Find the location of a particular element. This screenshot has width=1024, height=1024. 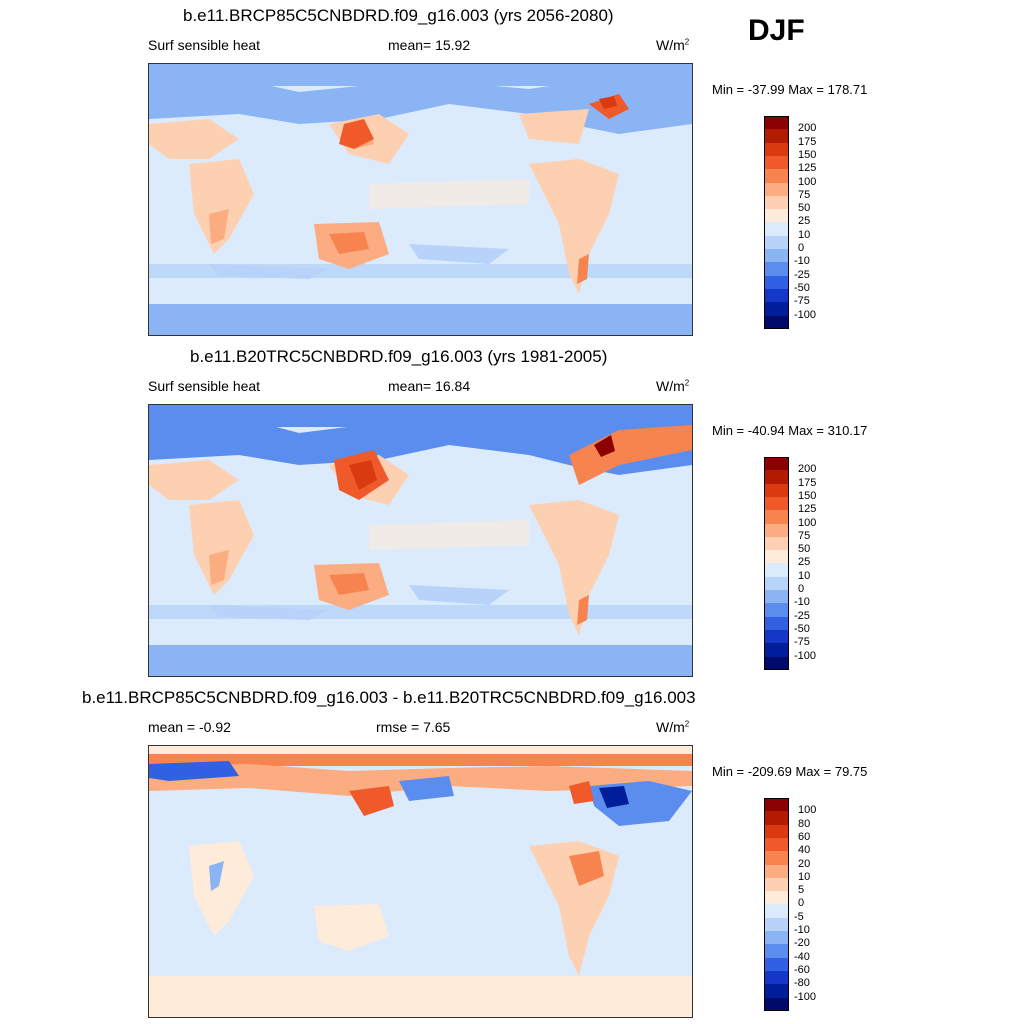

colorbar-tick-label: -20 is located at coordinates (802, 943).